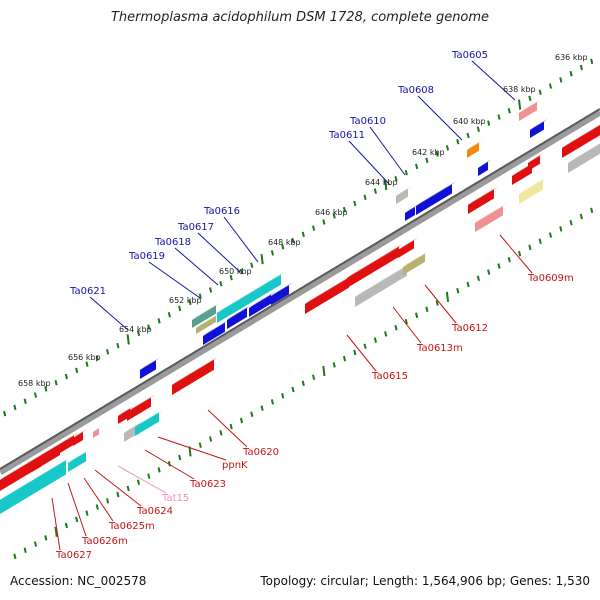  What do you see at coordinates (202, 453) in the screenshot?
I see `gene-label-ppnk: ppnK` at bounding box center [202, 453].